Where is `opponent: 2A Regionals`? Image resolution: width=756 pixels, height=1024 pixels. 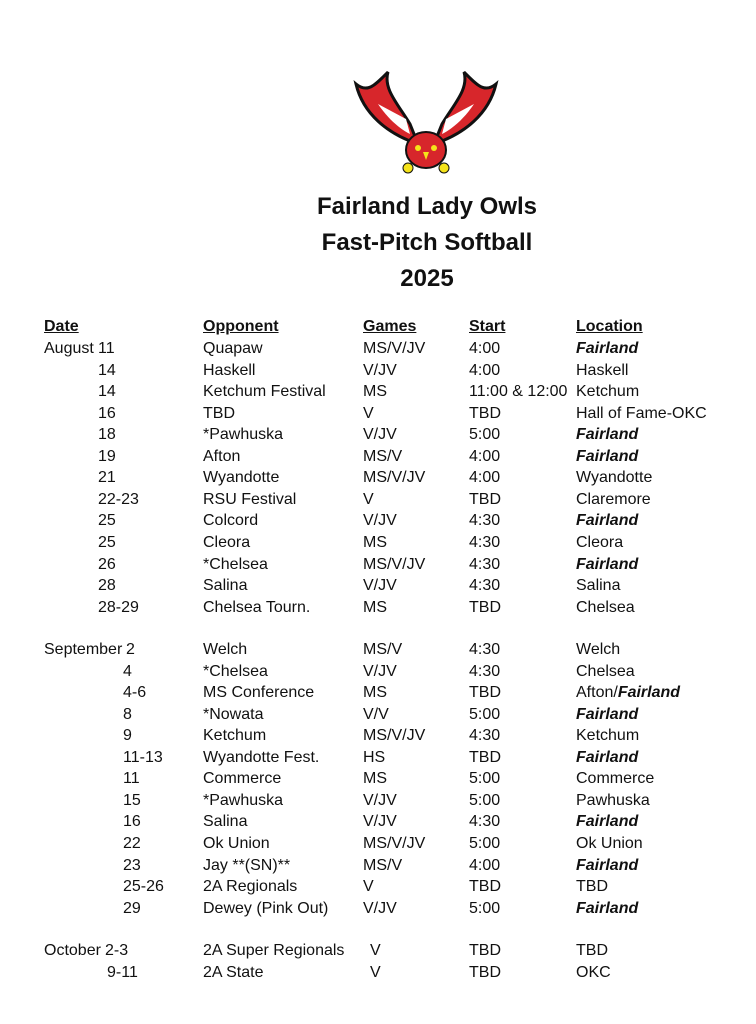 opponent: 2A Regionals is located at coordinates (250, 887).